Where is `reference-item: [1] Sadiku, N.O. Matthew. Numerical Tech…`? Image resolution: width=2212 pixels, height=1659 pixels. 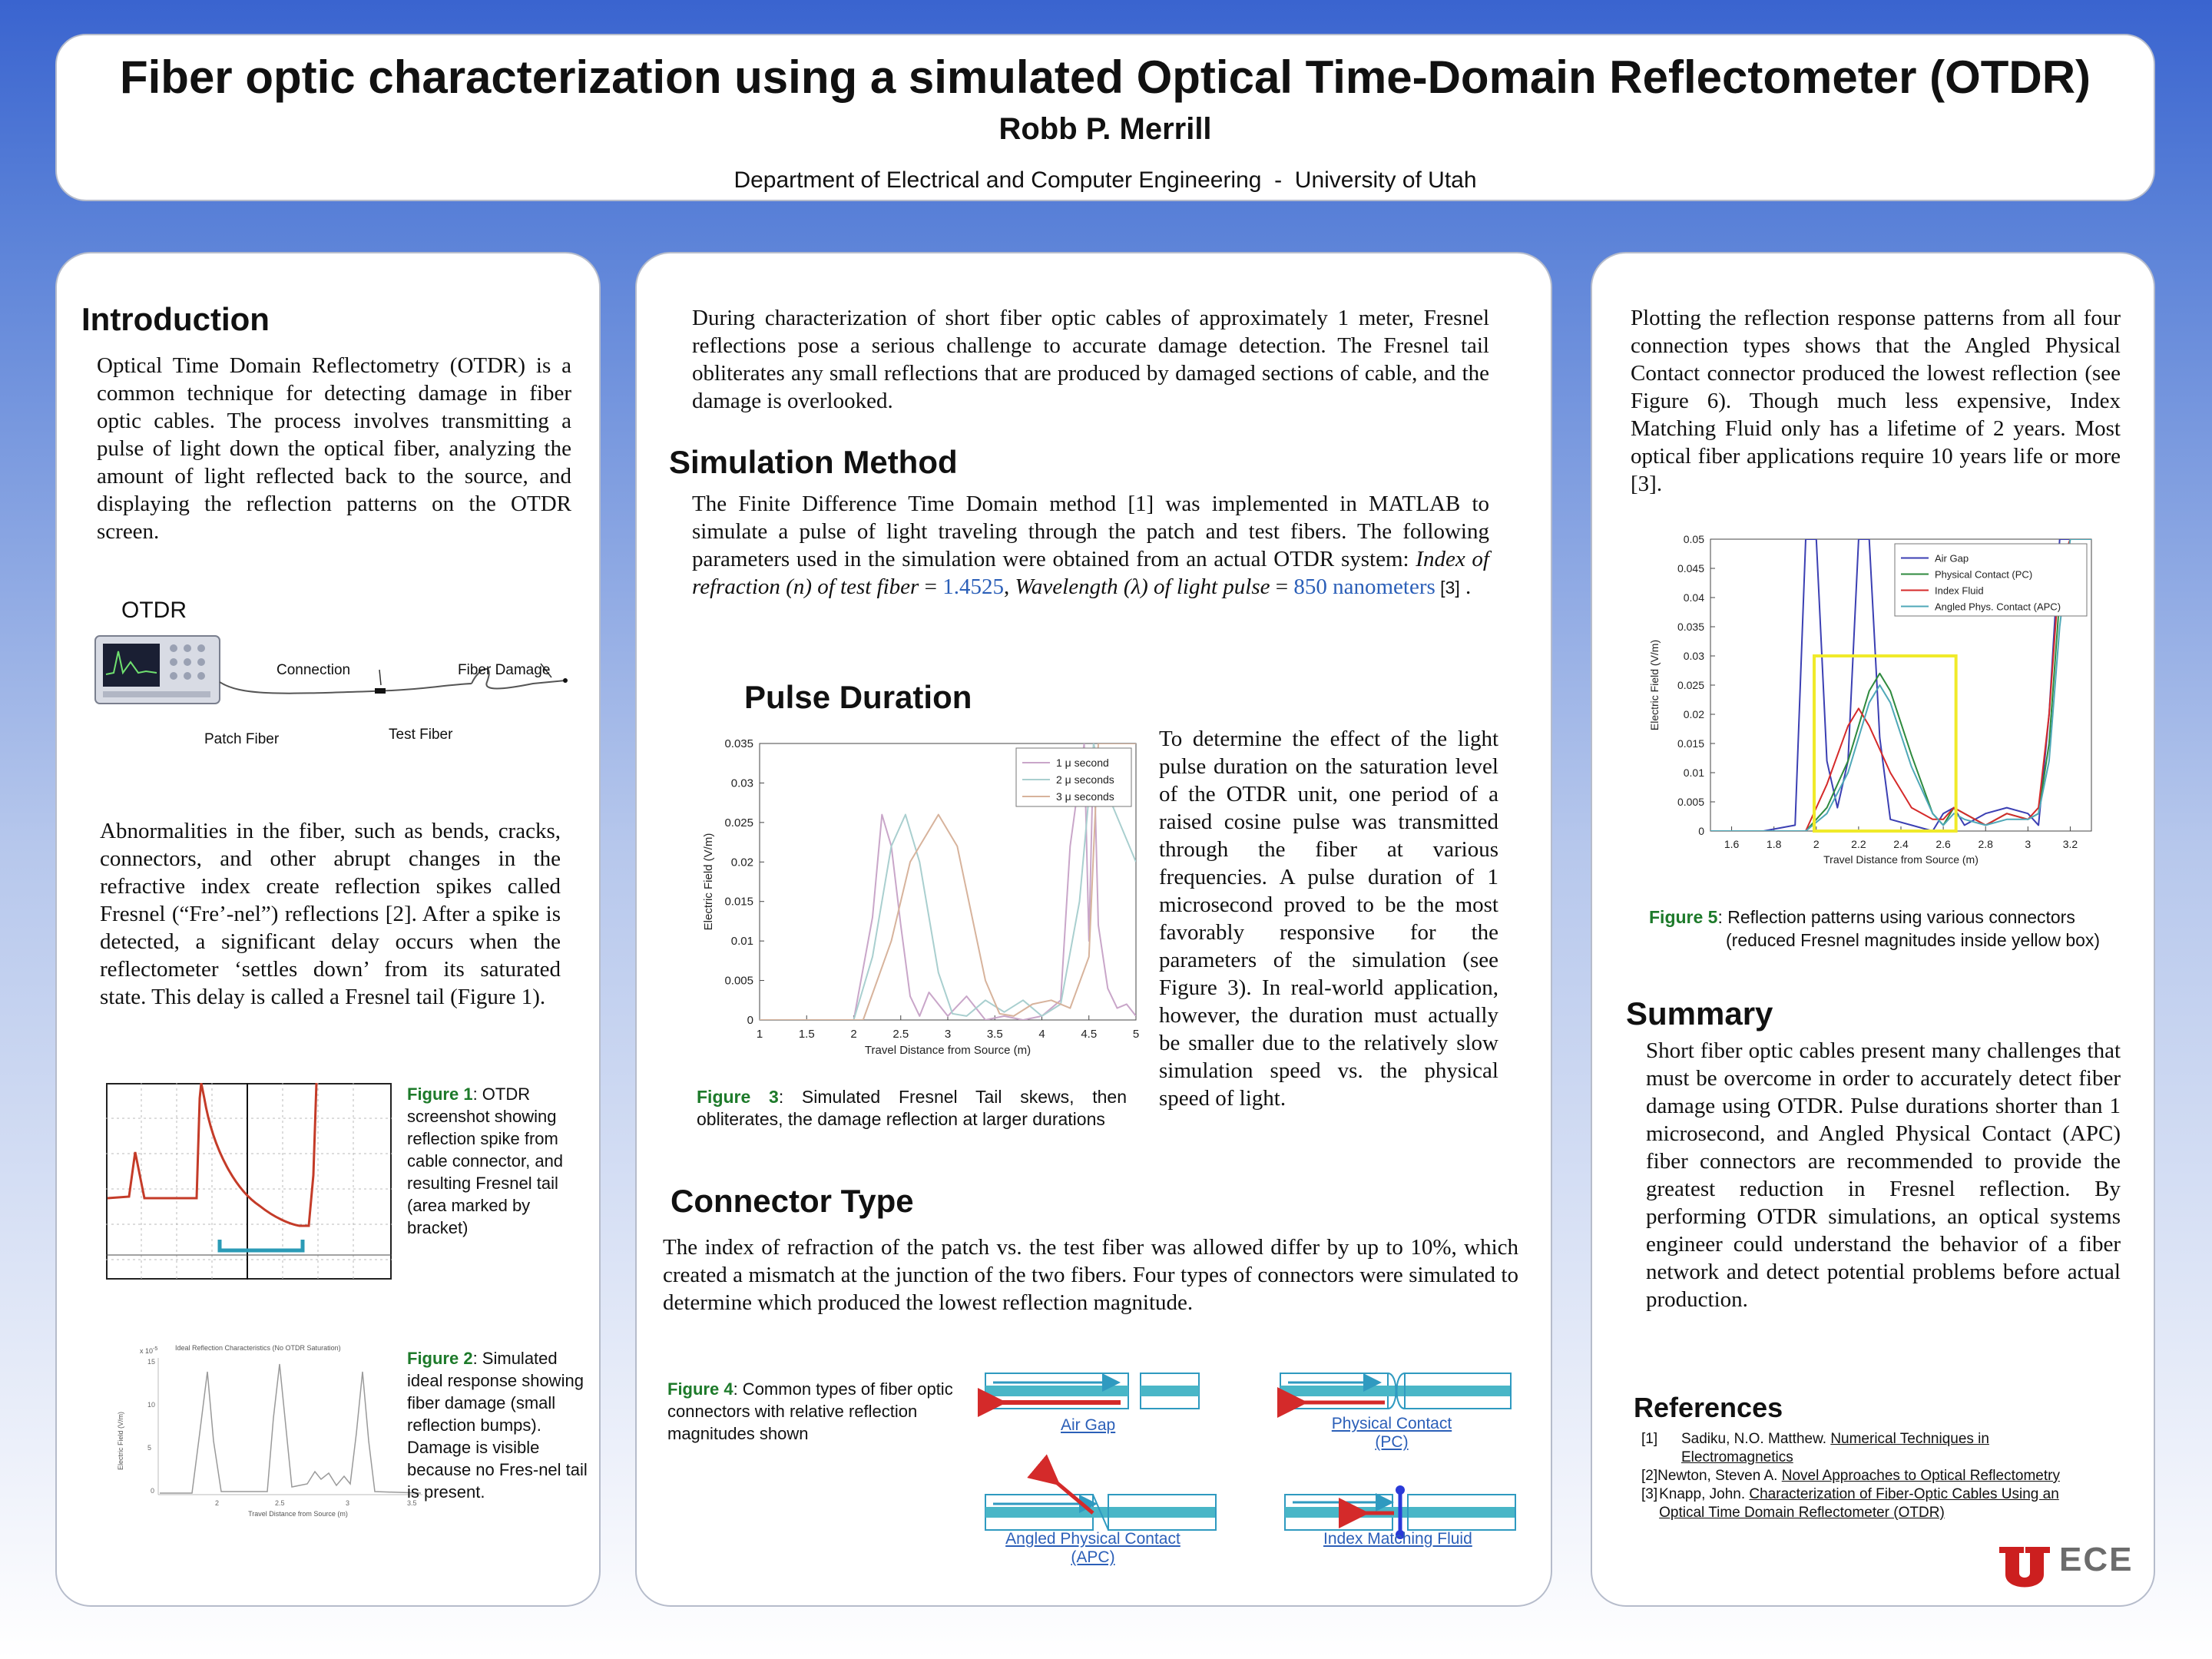
reference-item: [1] Sadiku, N.O. Matthew. Numerical Tech… is located at coordinates (1872, 1449).